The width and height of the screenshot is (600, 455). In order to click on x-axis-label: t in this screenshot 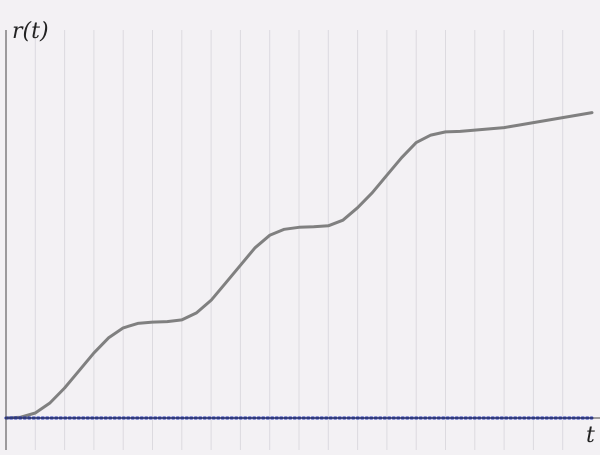, I will do `click(590, 435)`.